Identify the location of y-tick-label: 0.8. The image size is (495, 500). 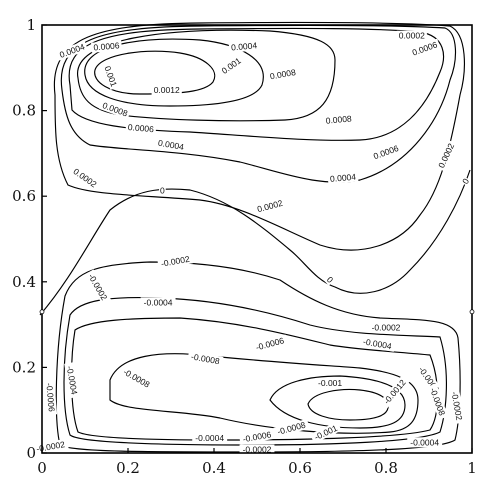
(24, 111).